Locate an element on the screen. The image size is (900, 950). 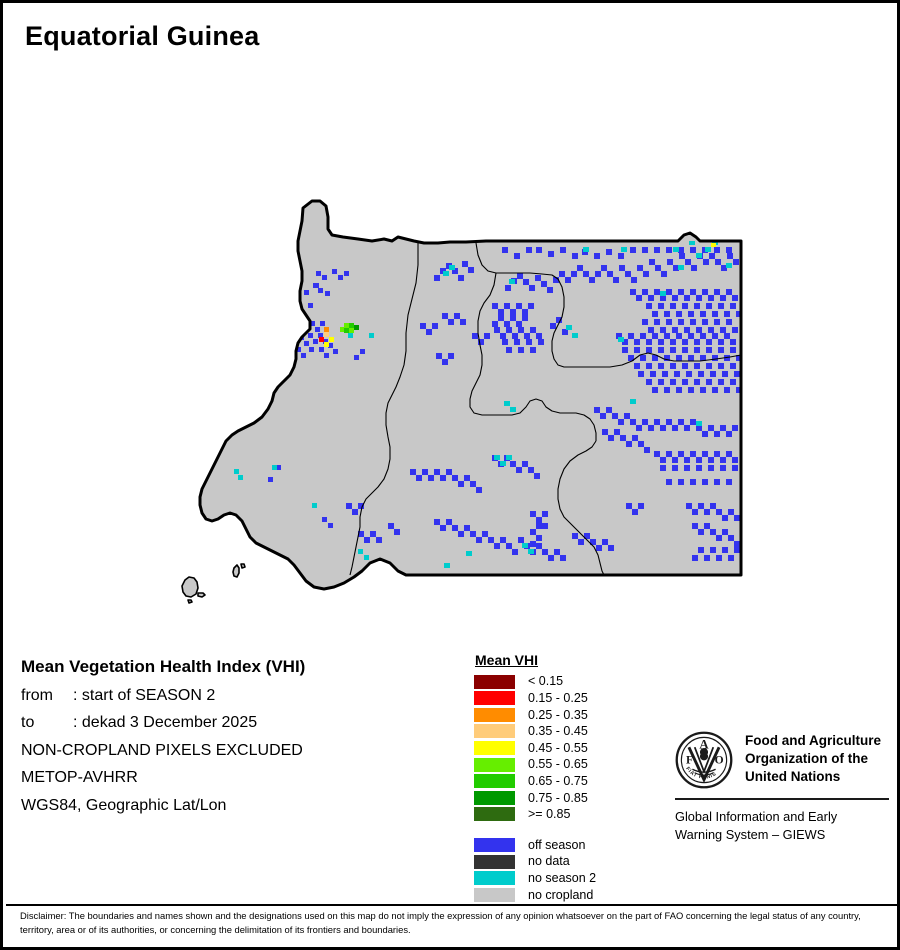
legend-row-class-0: < 0.15 is located at coordinates (574, 681).